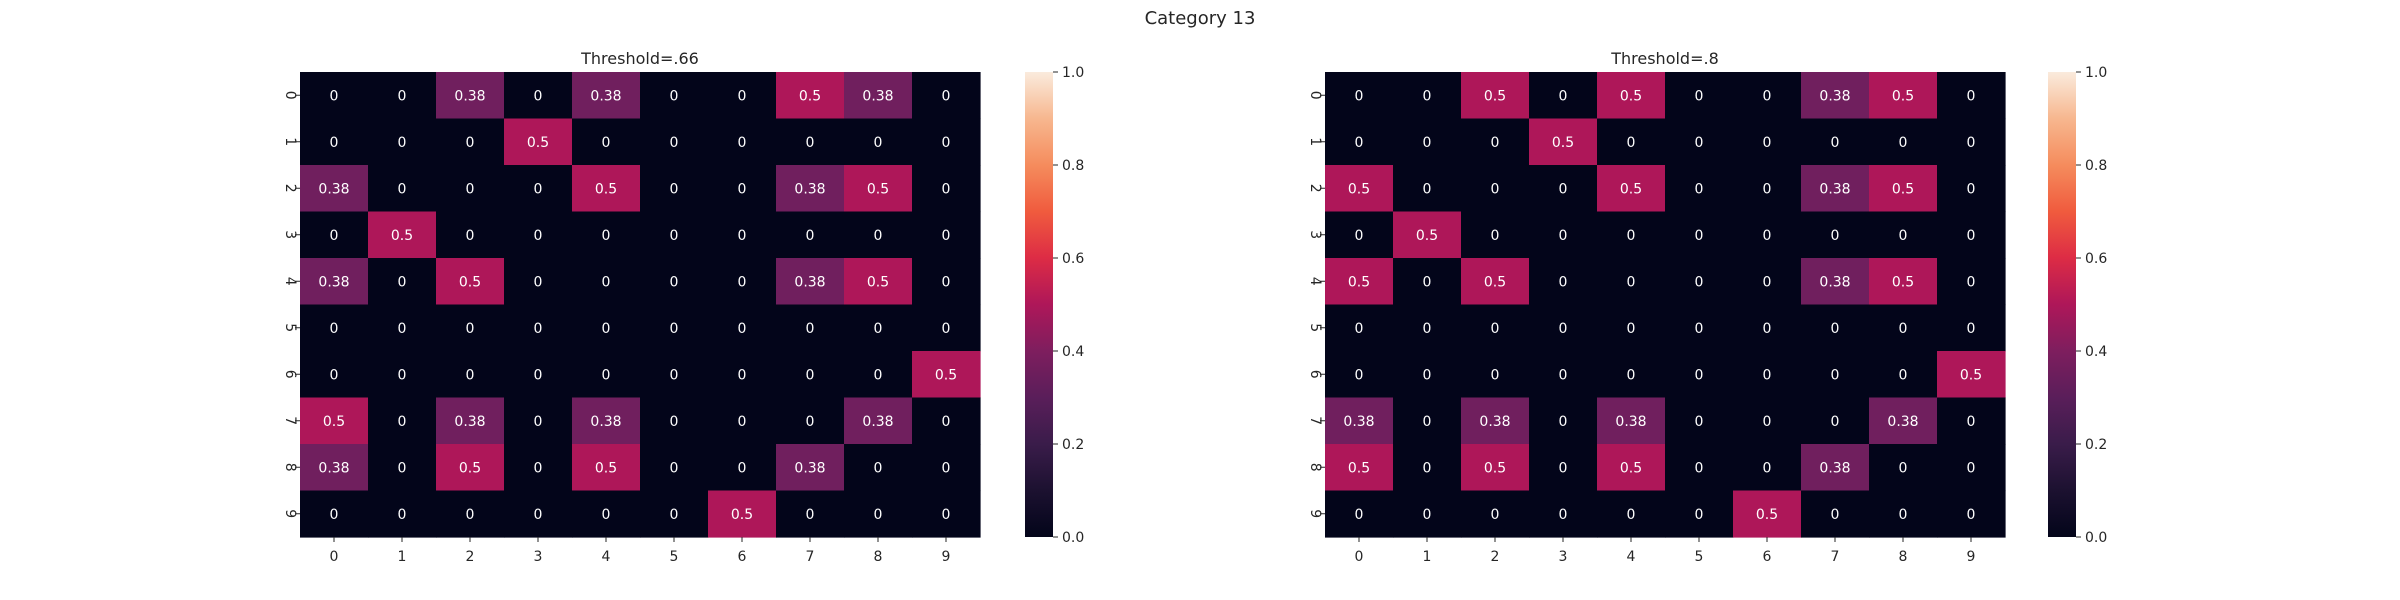  Describe the element at coordinates (1664, 58) in the screenshot. I see `heatmap-title: Threshold=.8` at that location.